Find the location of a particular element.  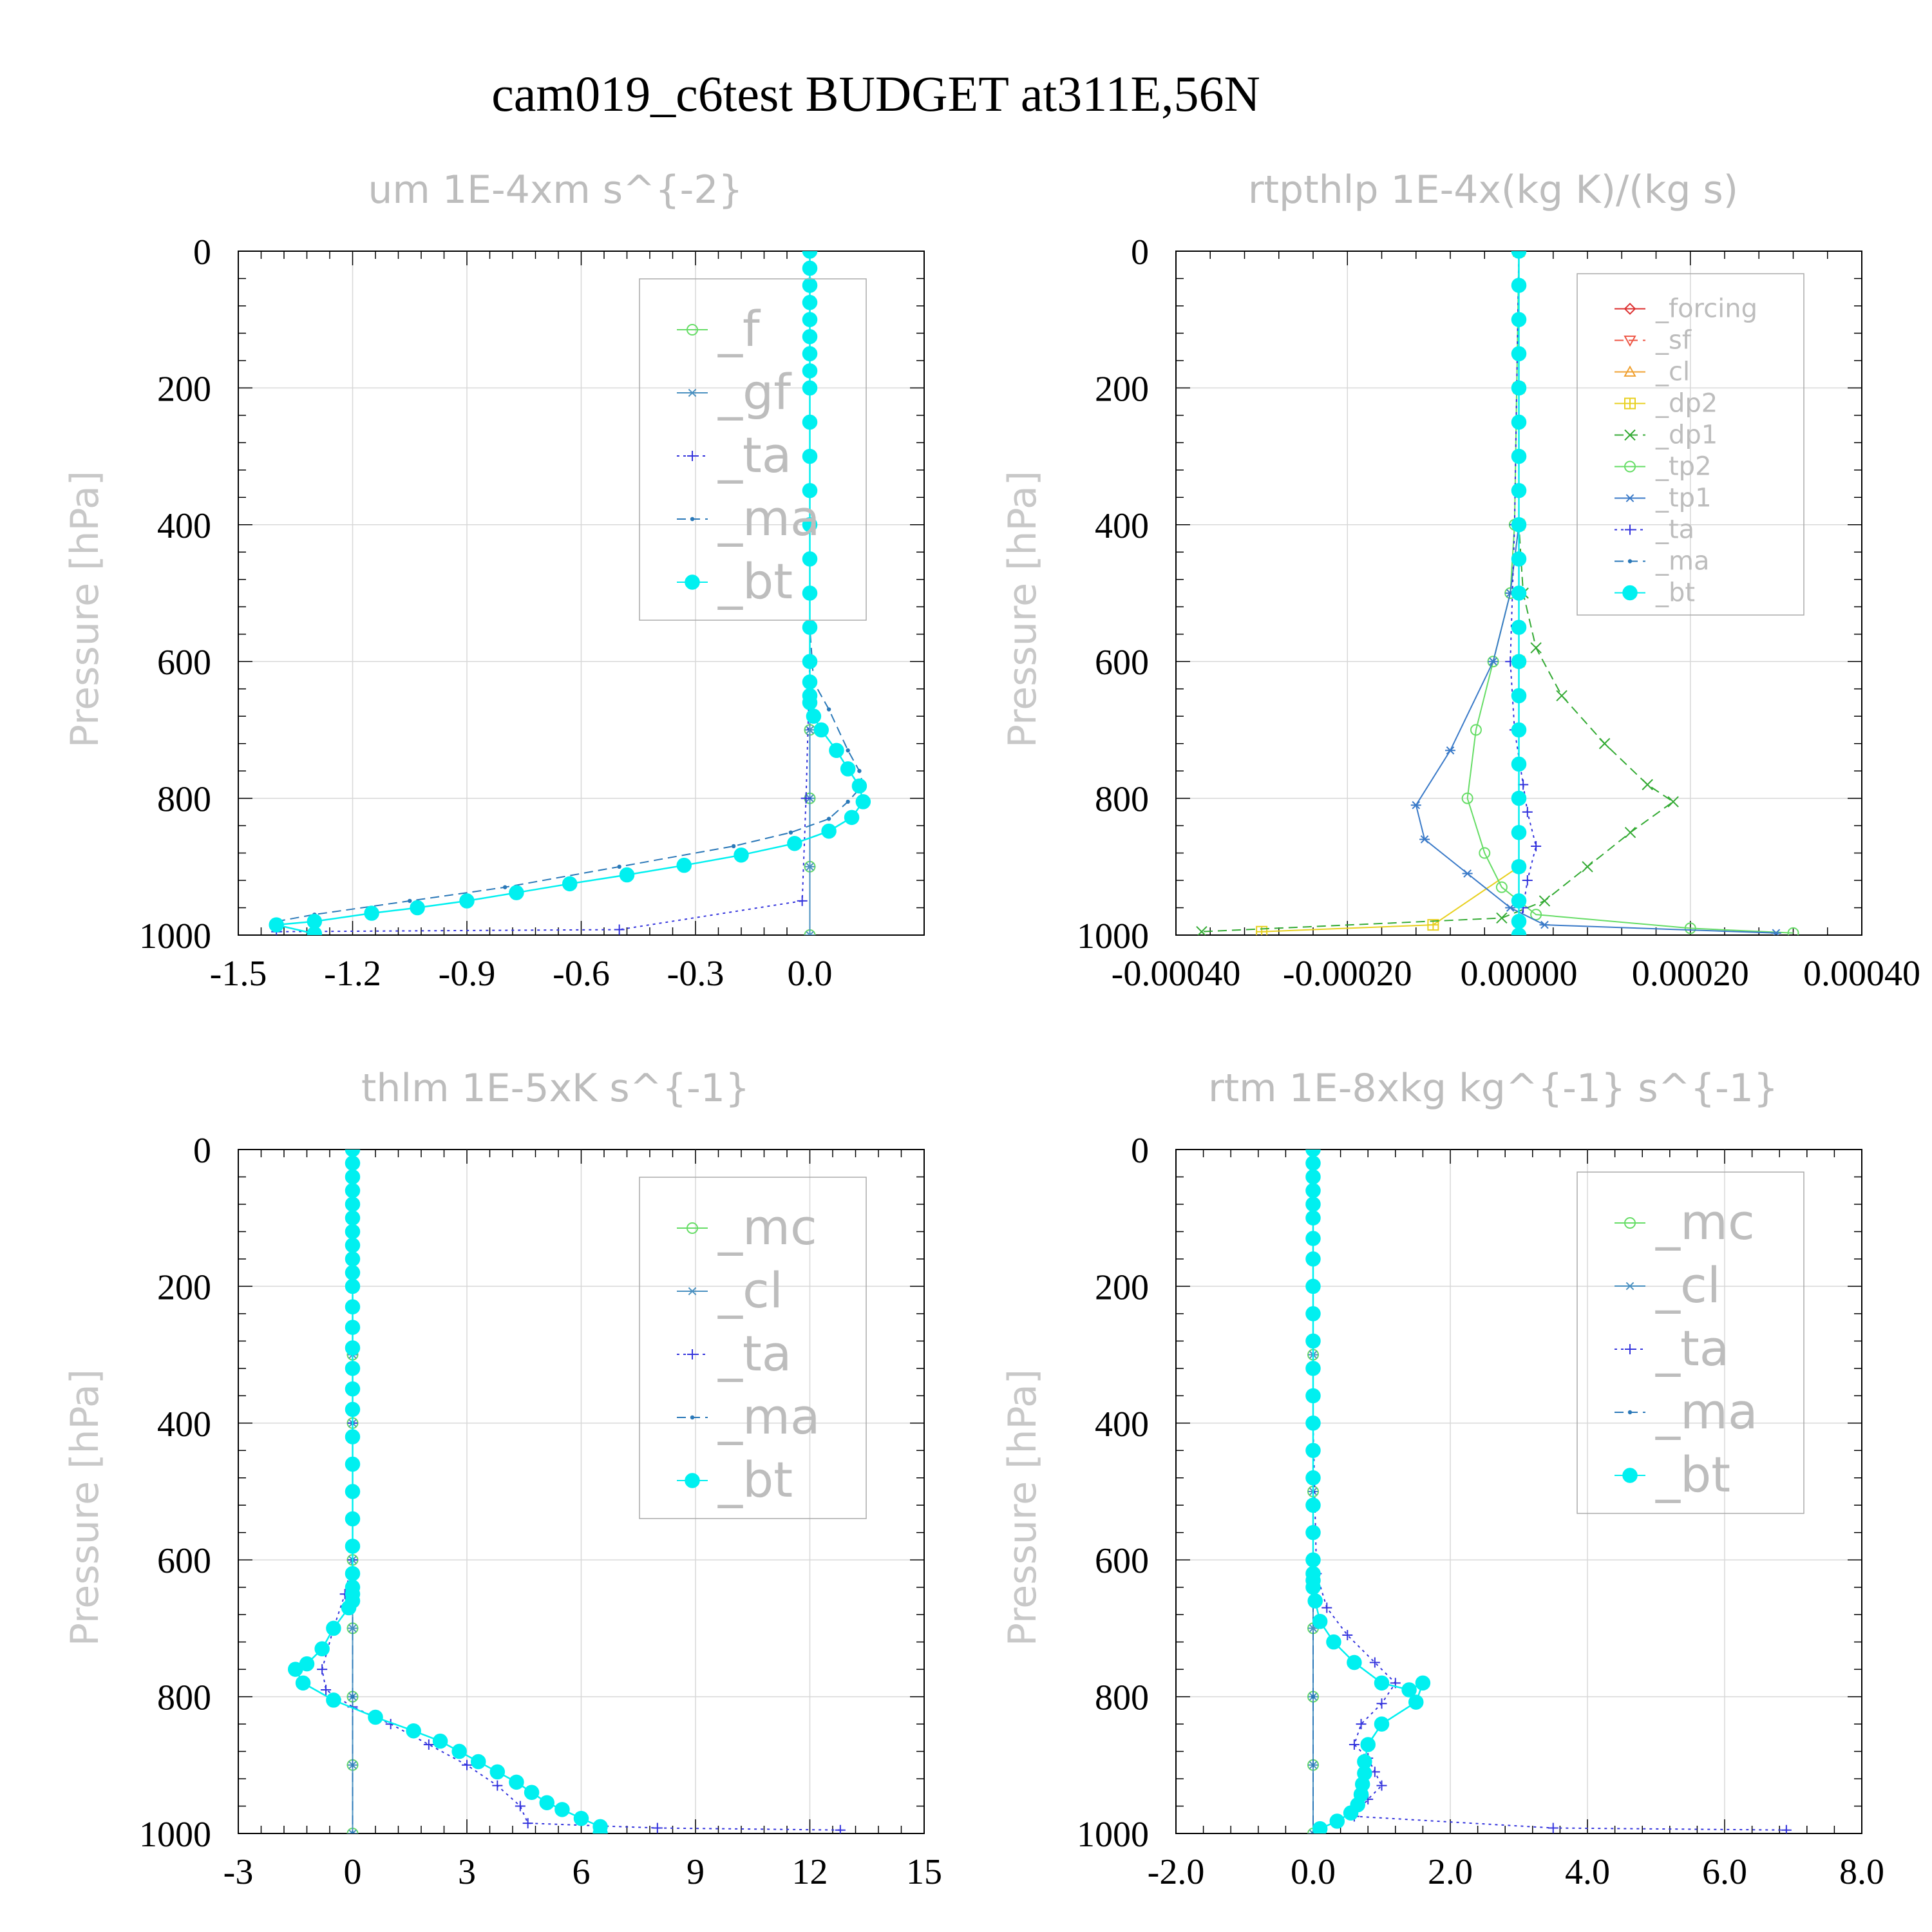

series-line-ta is located at coordinates (543, 592).